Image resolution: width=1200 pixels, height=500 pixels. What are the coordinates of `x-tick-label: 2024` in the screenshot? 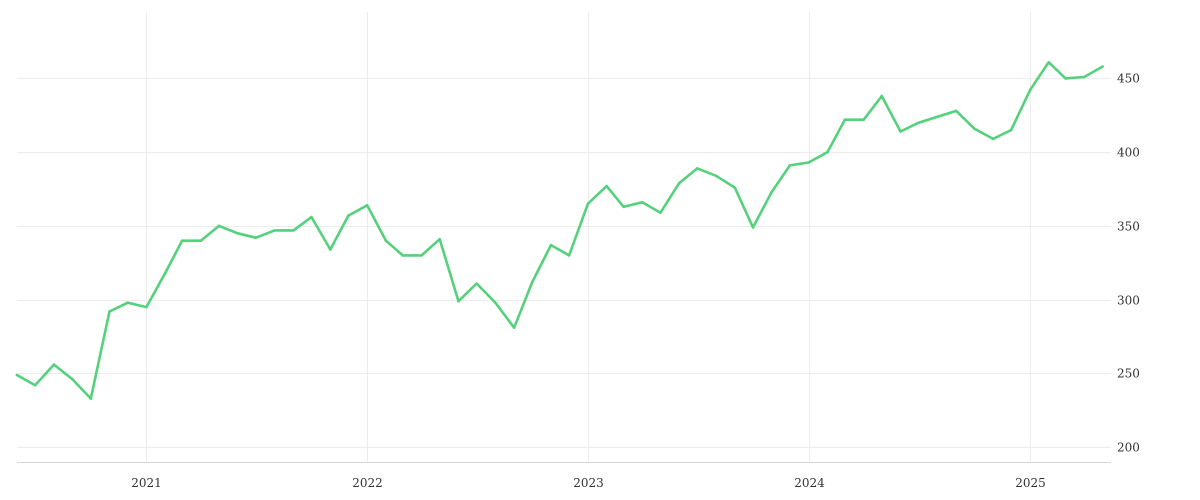 It's located at (809, 483).